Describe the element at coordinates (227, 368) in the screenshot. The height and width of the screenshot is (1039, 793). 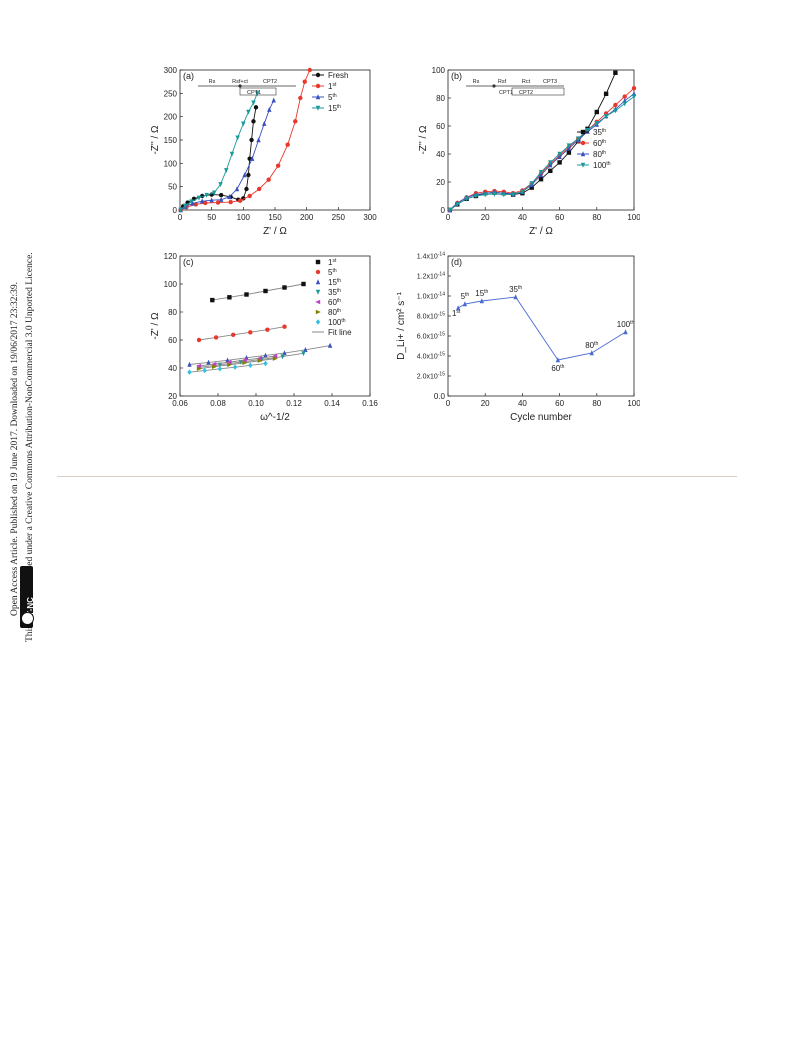
I see `series-line-100th` at that location.